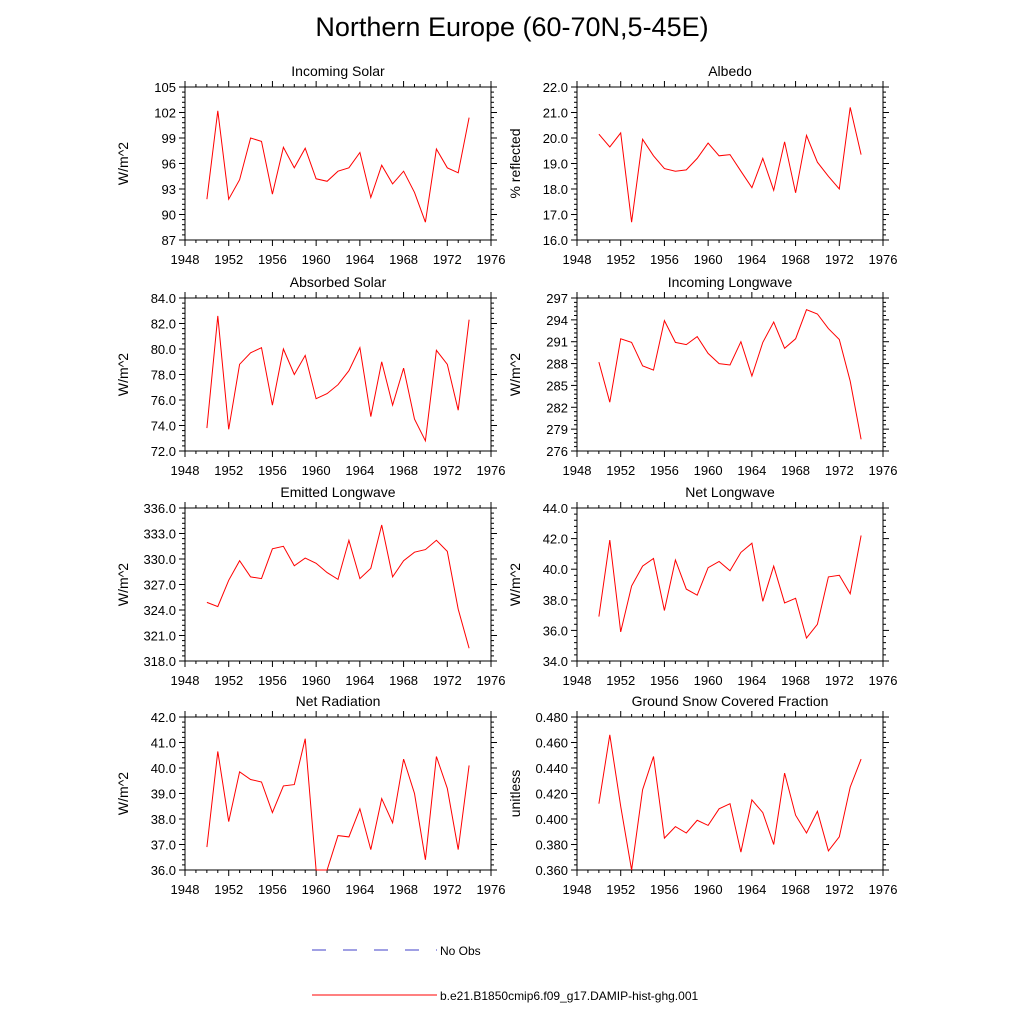 This screenshot has width=1024, height=1024. I want to click on legend-obs-label: No Obs, so click(460, 951).